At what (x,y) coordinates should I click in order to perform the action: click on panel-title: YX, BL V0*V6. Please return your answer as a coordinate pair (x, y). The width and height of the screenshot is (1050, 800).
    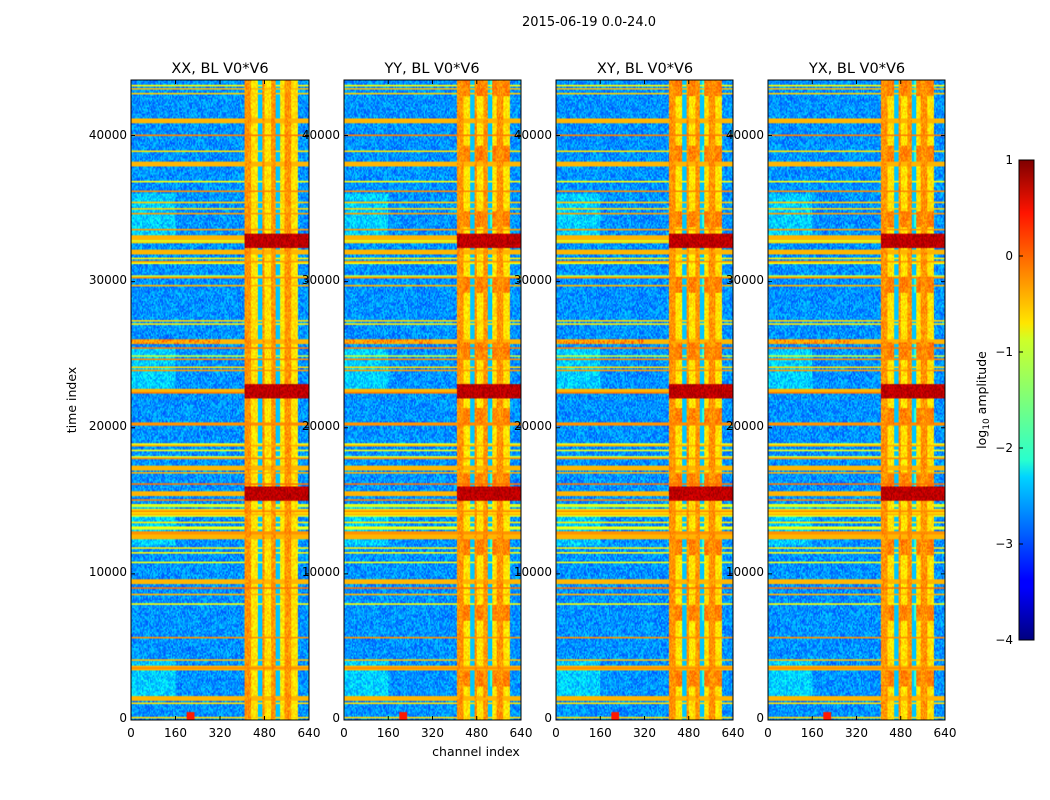
    Looking at the image, I should click on (856, 69).